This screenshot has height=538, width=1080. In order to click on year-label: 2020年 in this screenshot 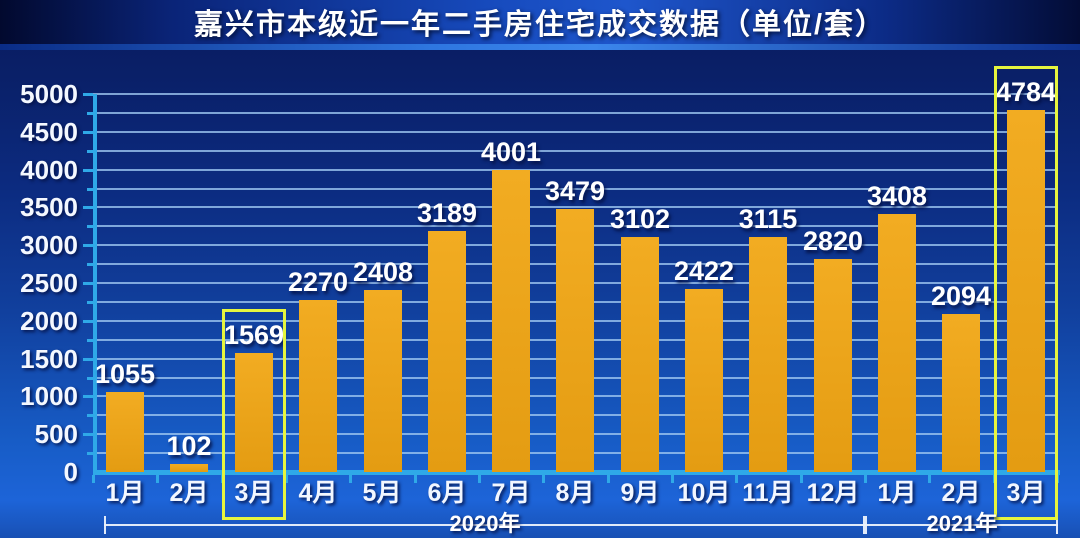, I will do `click(485, 523)`.